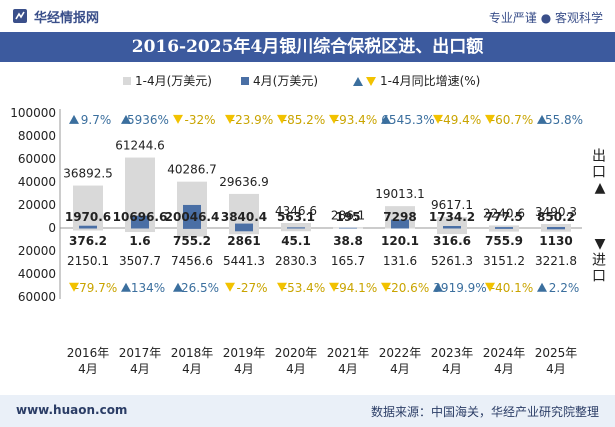 This screenshot has height=427, width=615. Describe the element at coordinates (192, 170) in the screenshot. I see `export-cumulative-label: 40286.7` at that location.